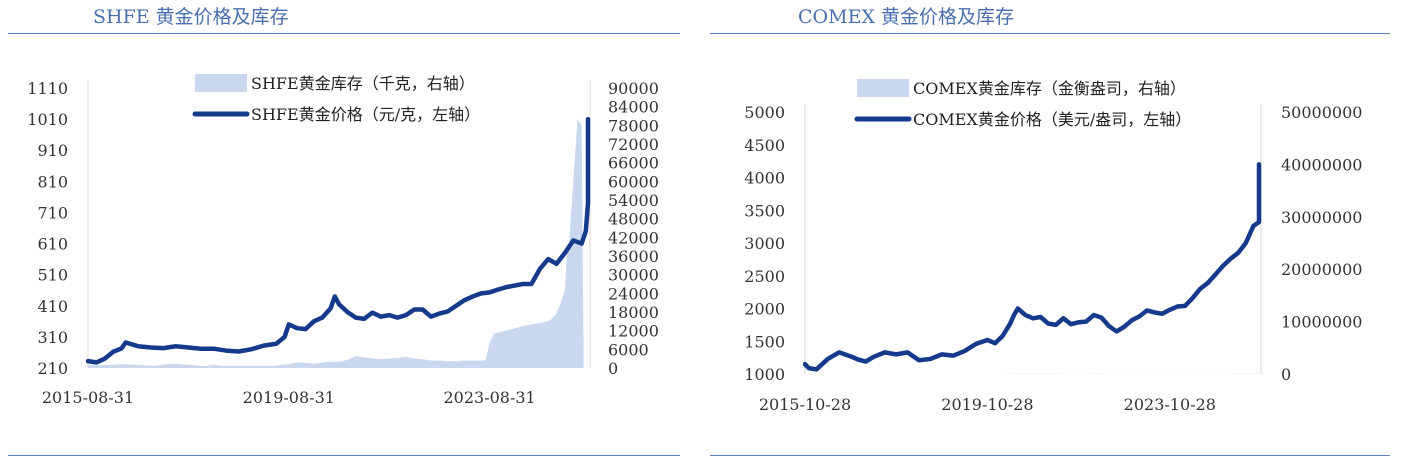 The height and width of the screenshot is (466, 1410). What do you see at coordinates (633, 144) in the screenshot?
I see `y-right-tick-label: 72000` at bounding box center [633, 144].